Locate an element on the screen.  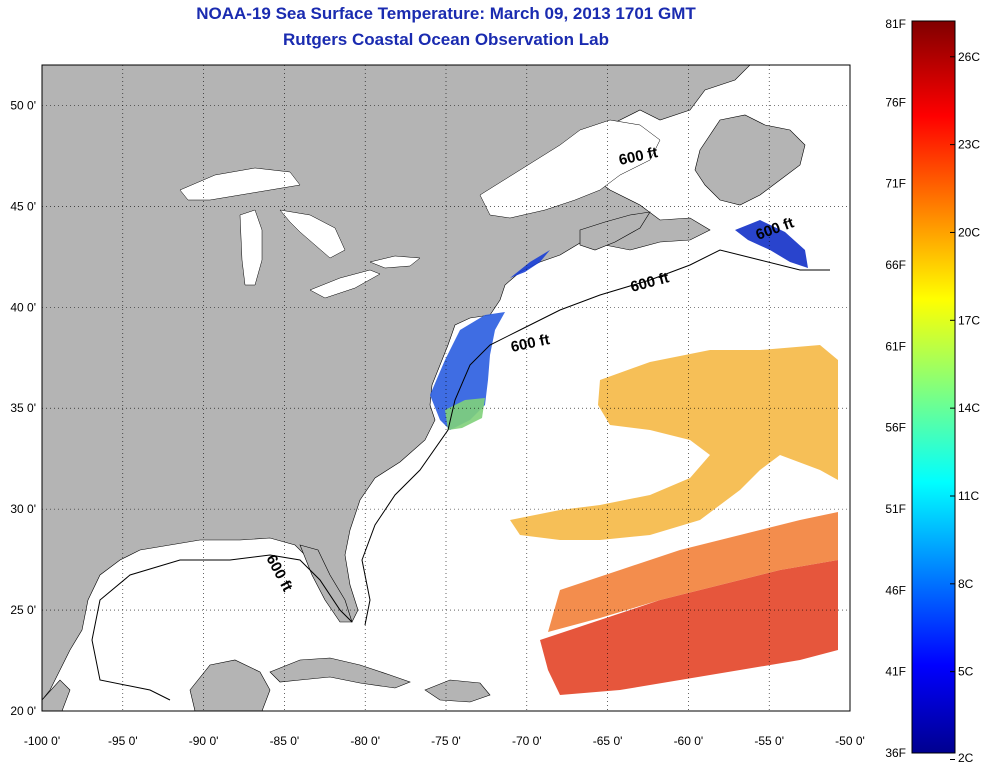
colorbar-celsius-labels: 26C 23C 20C 17C 14C 11C 8C 5C 2C is located at coordinates (965, 407).